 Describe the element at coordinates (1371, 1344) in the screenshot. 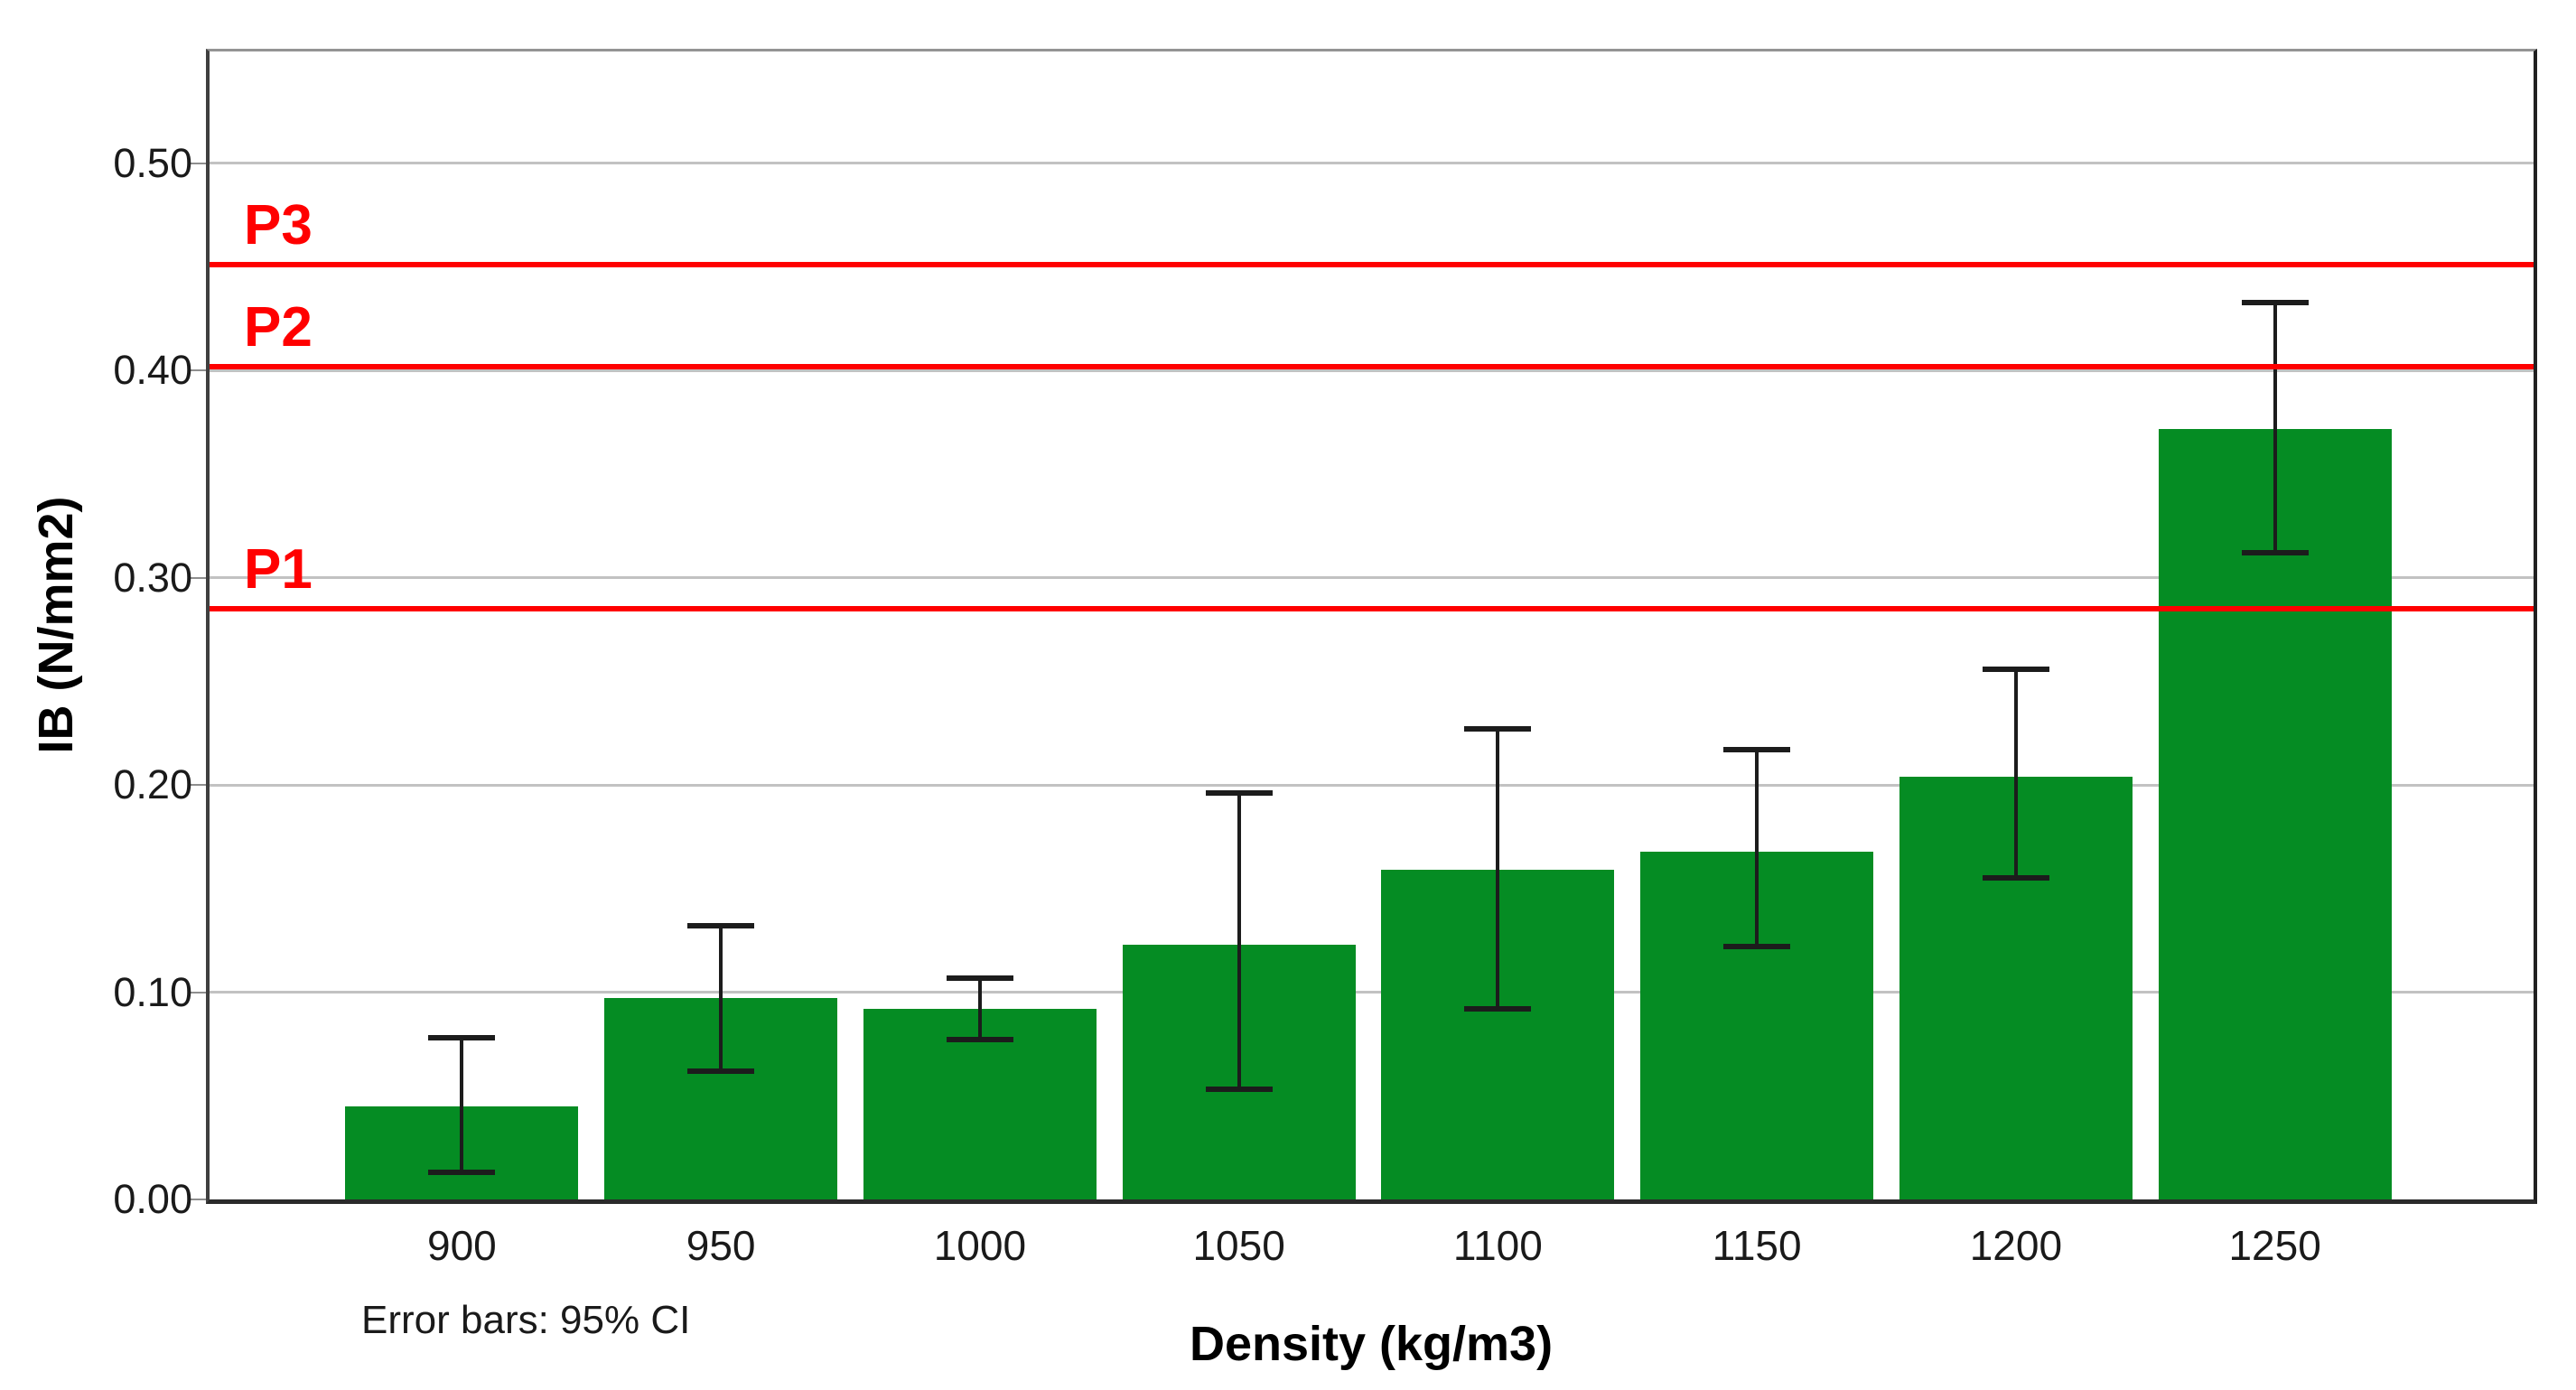

I see `x-axis-title: Density (kg/m3)` at that location.